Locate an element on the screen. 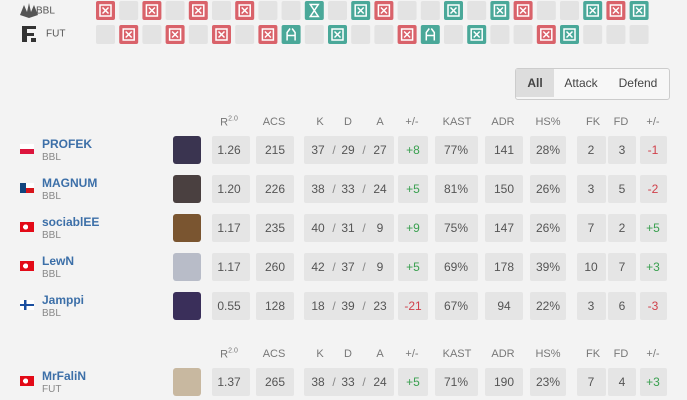 The width and height of the screenshot is (687, 400). column-header: FD is located at coordinates (621, 122).